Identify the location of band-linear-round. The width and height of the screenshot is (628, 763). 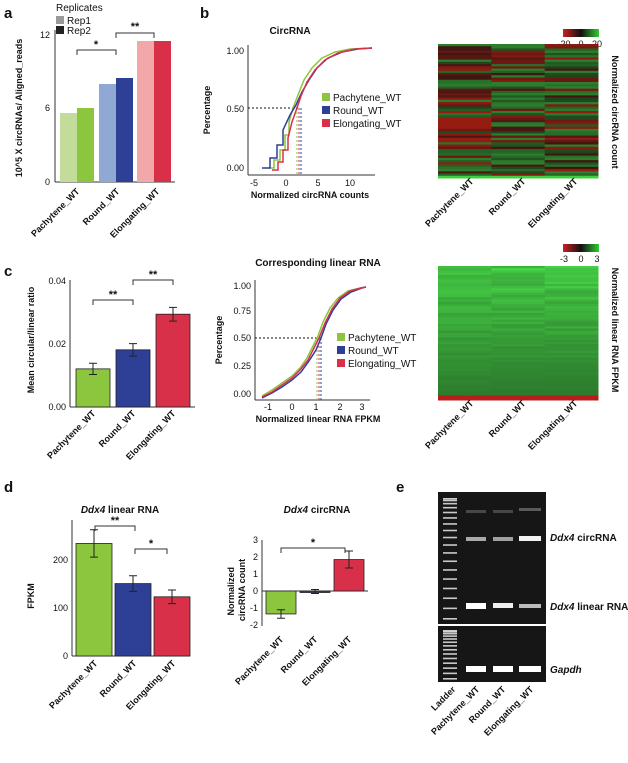
(503, 605).